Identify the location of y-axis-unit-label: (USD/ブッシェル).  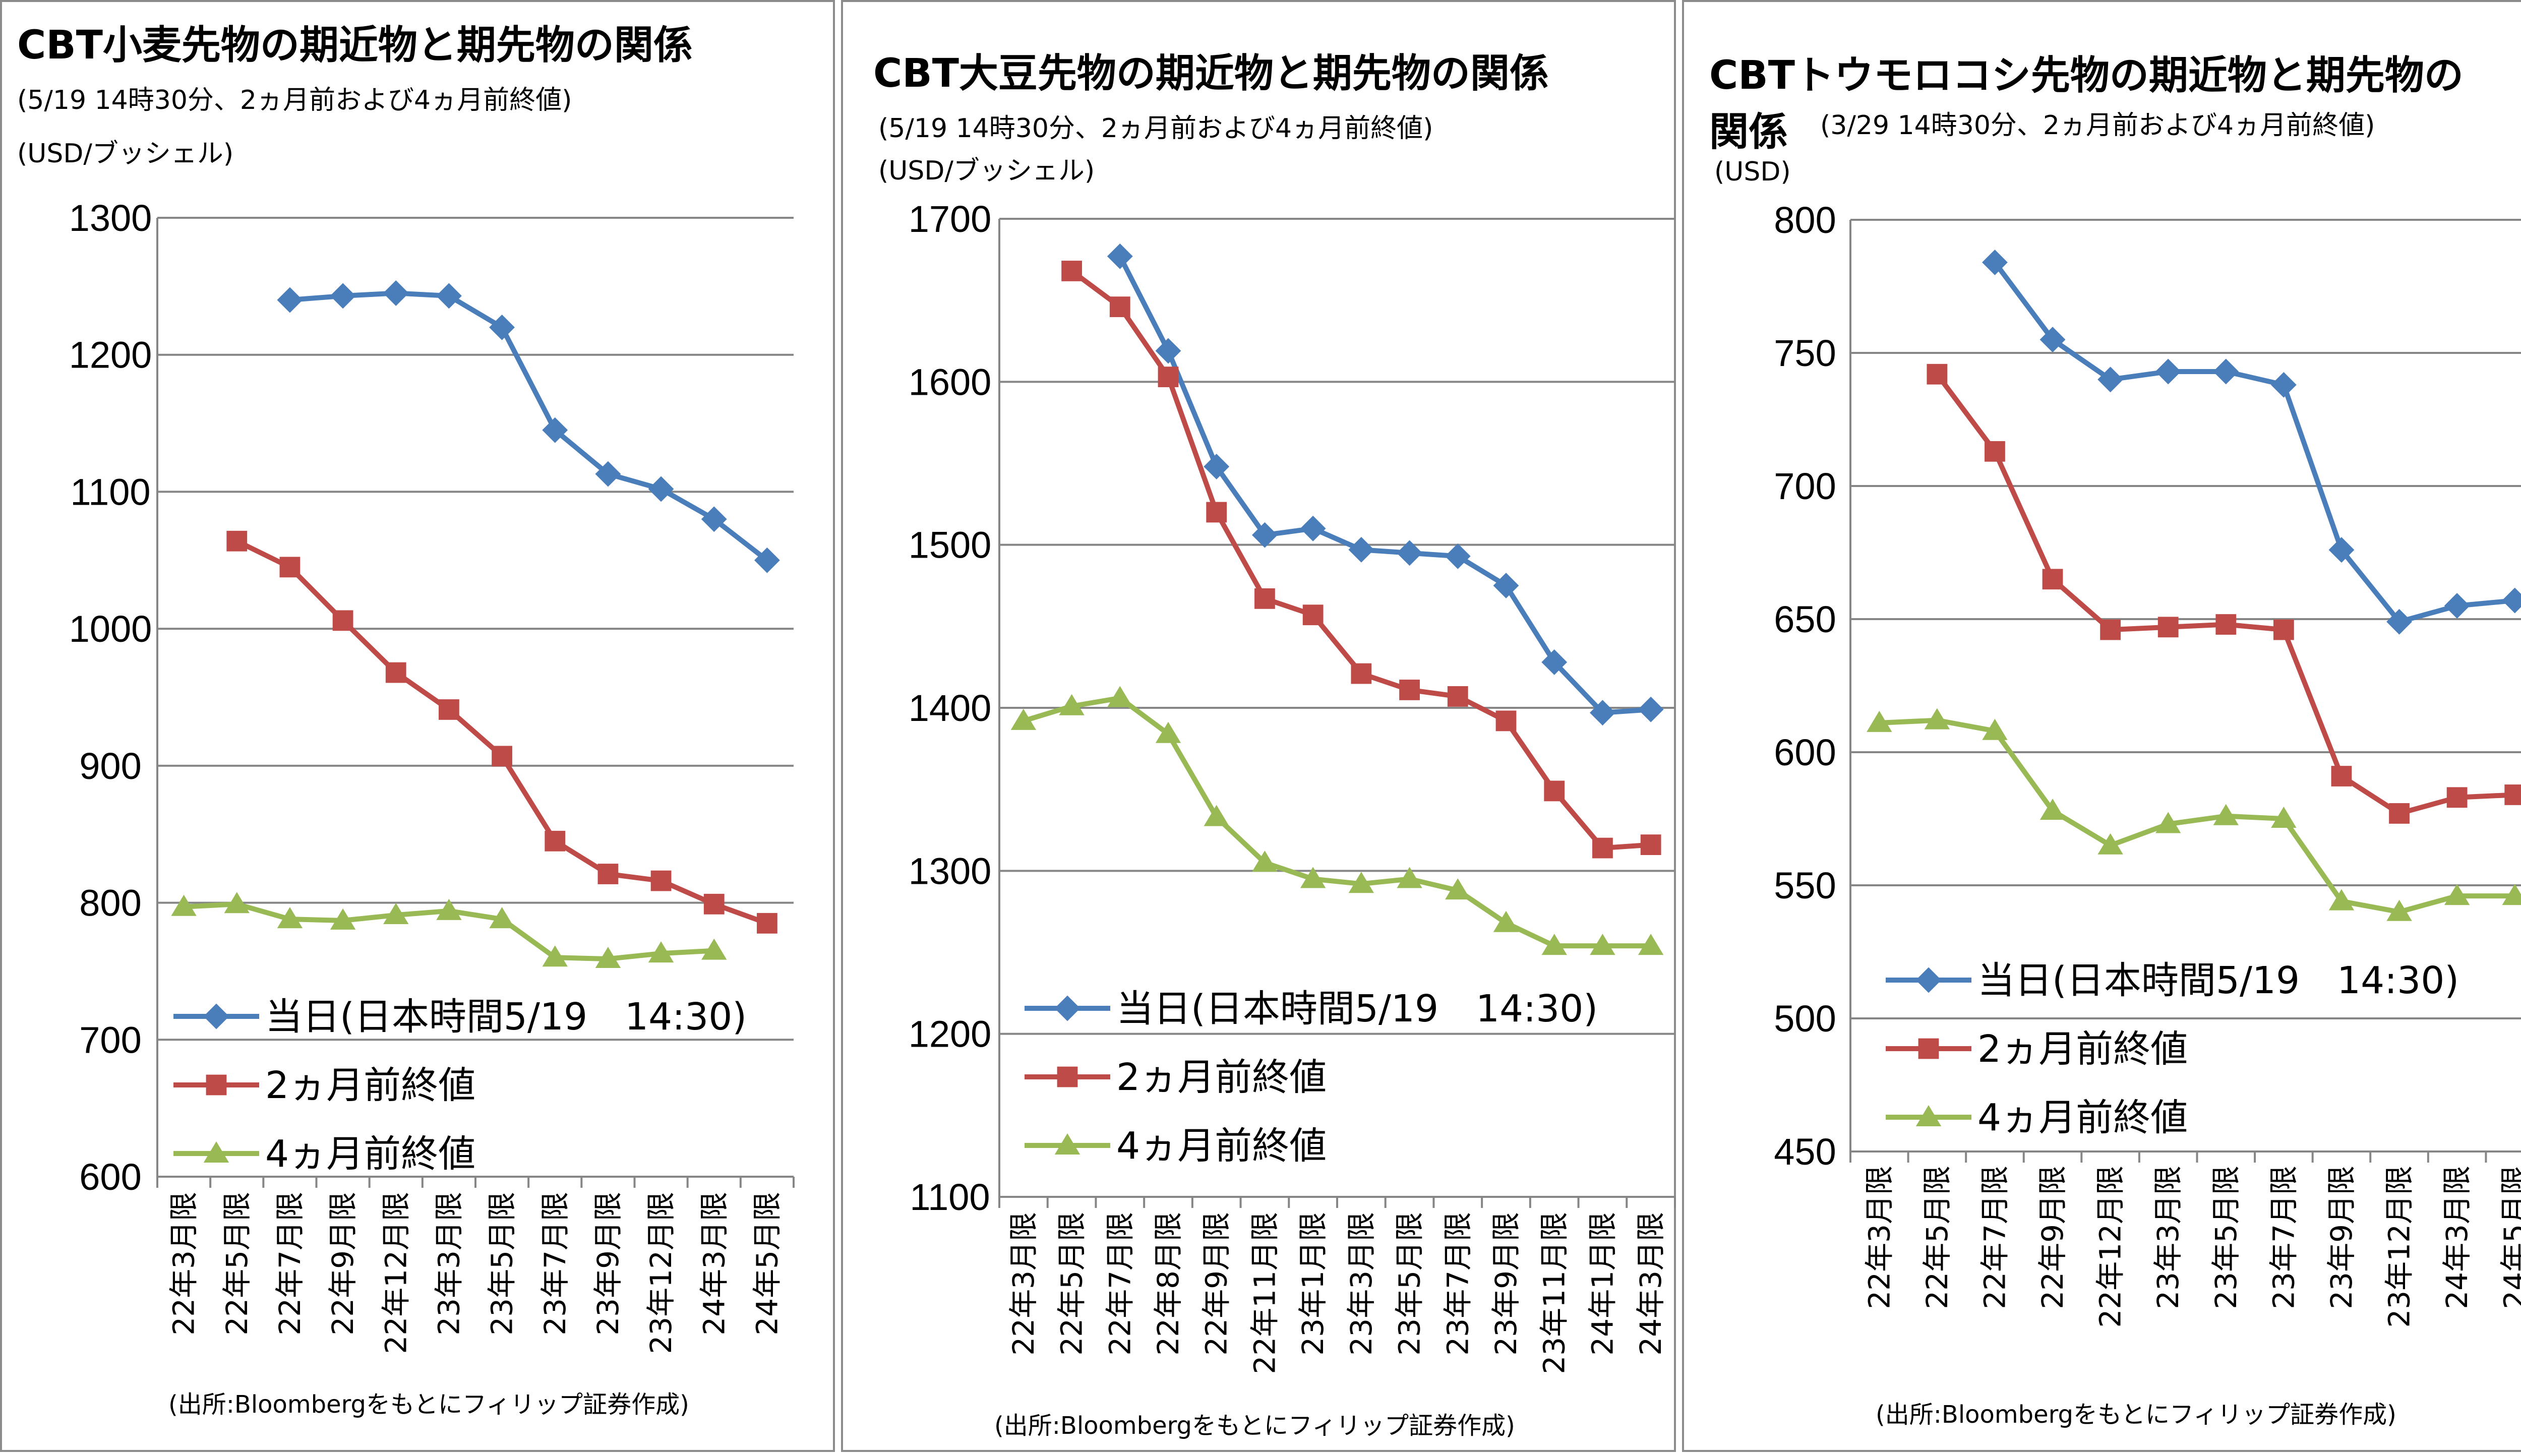
(987, 171).